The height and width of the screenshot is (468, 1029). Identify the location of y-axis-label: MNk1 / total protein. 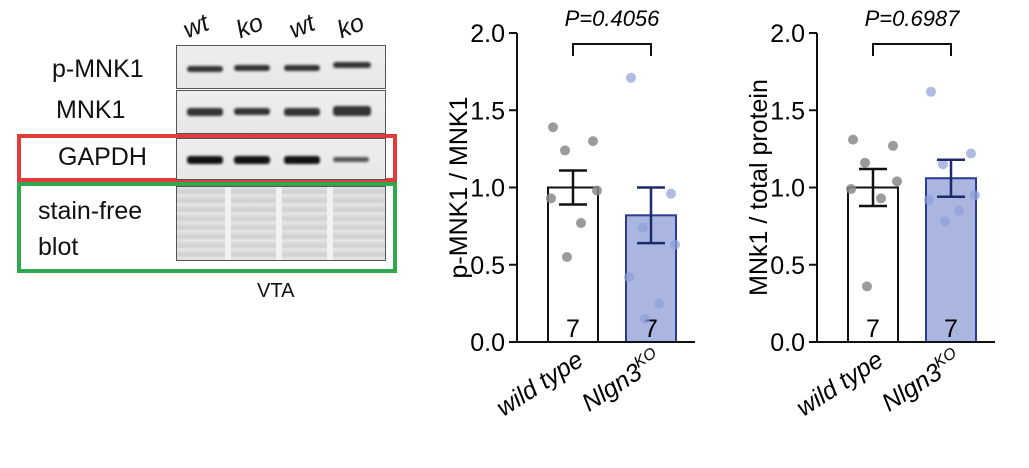
(759, 187).